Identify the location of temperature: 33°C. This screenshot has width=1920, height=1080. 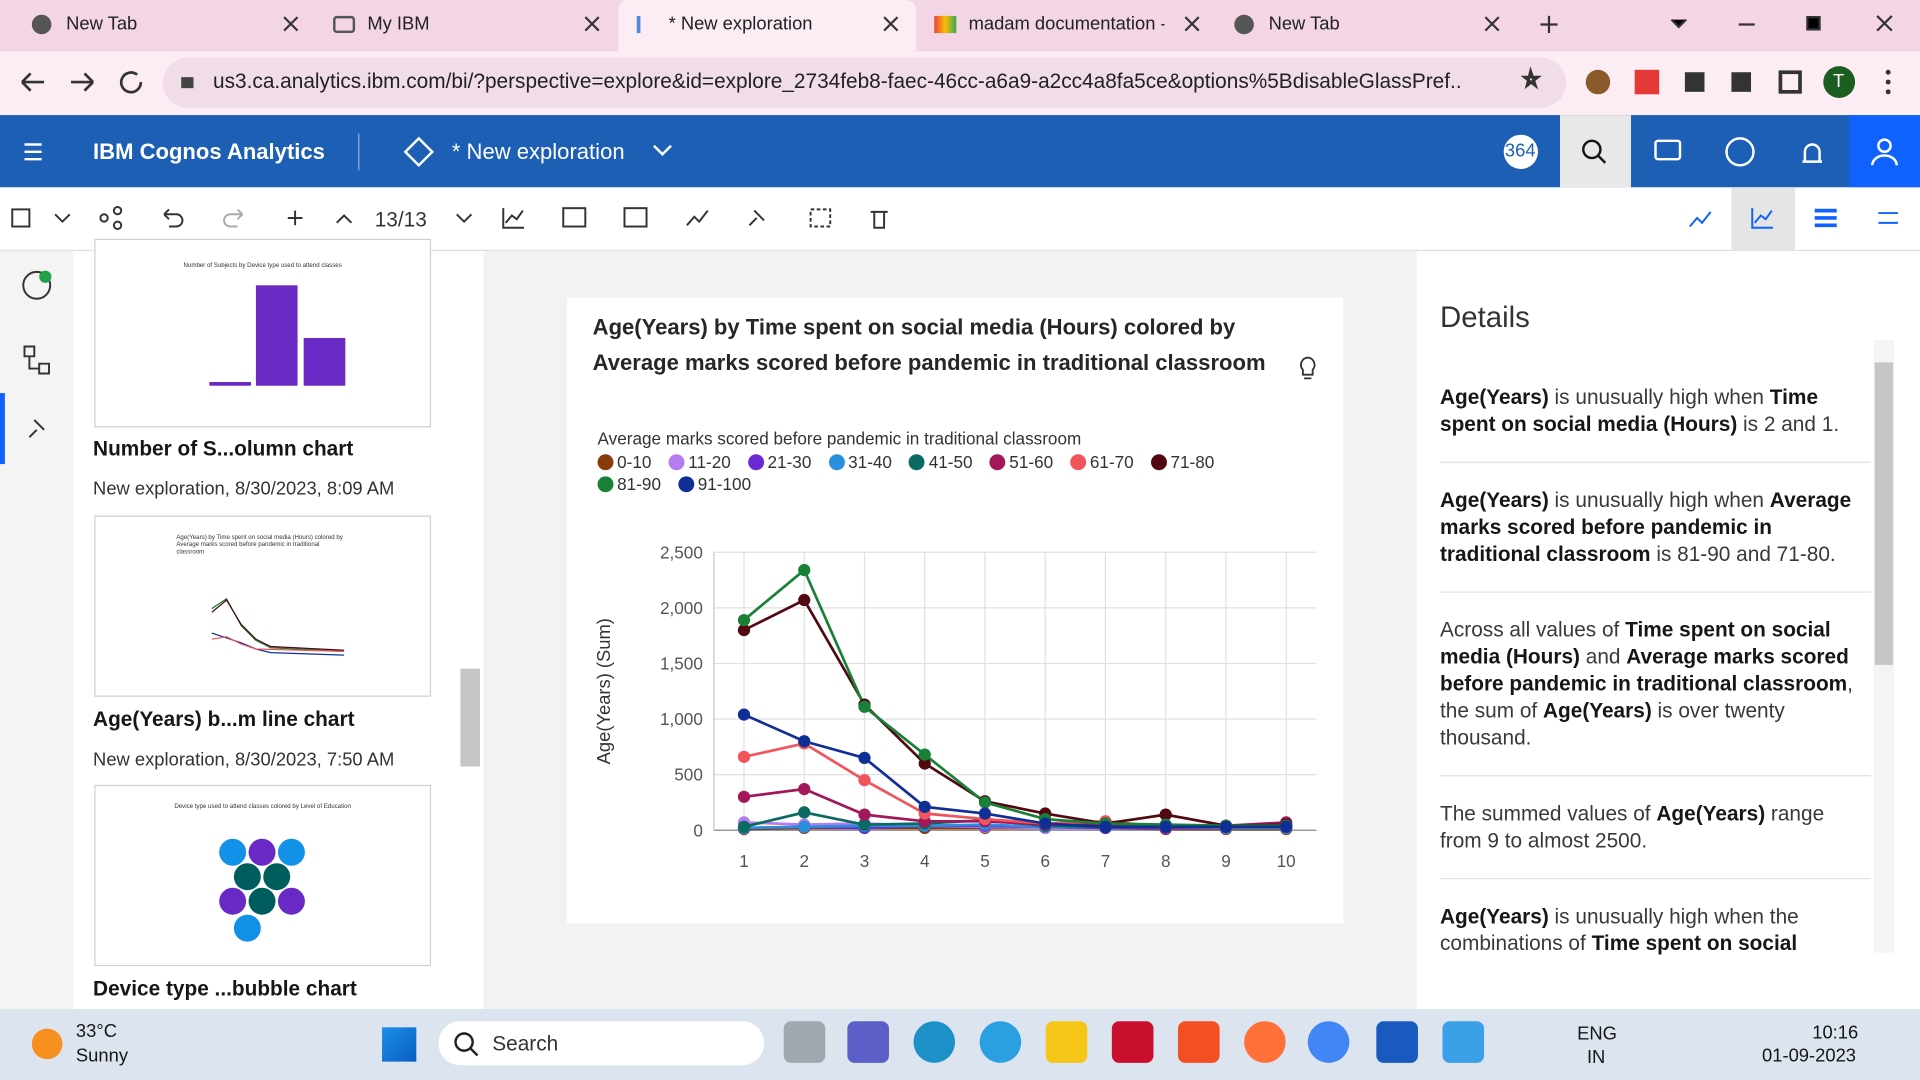
(96, 1032).